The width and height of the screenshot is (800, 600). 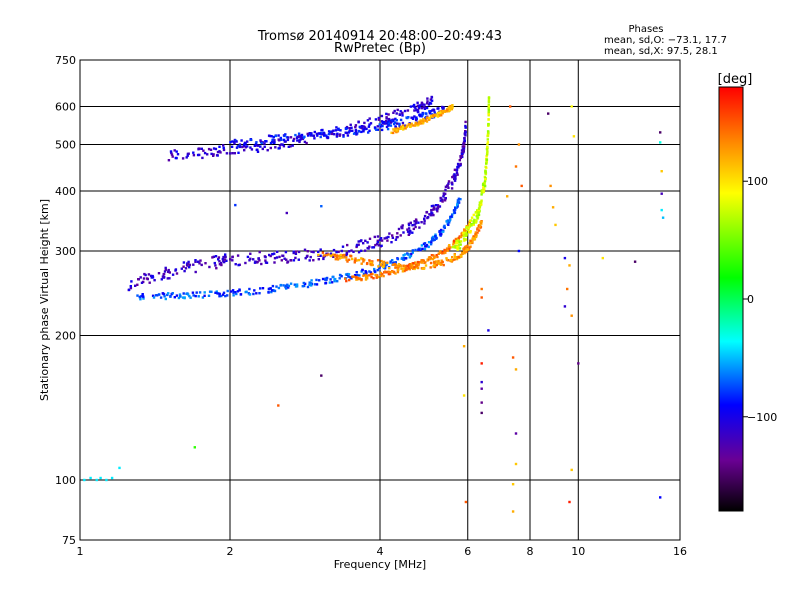 I want to click on x-ticks: 1 2 4 6 8 10 16, so click(x=382, y=551).